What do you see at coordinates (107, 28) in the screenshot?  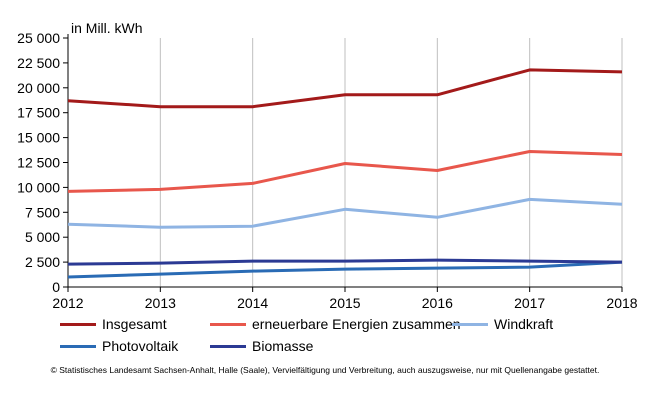 I see `y-unit-label: in Mill. kWh` at bounding box center [107, 28].